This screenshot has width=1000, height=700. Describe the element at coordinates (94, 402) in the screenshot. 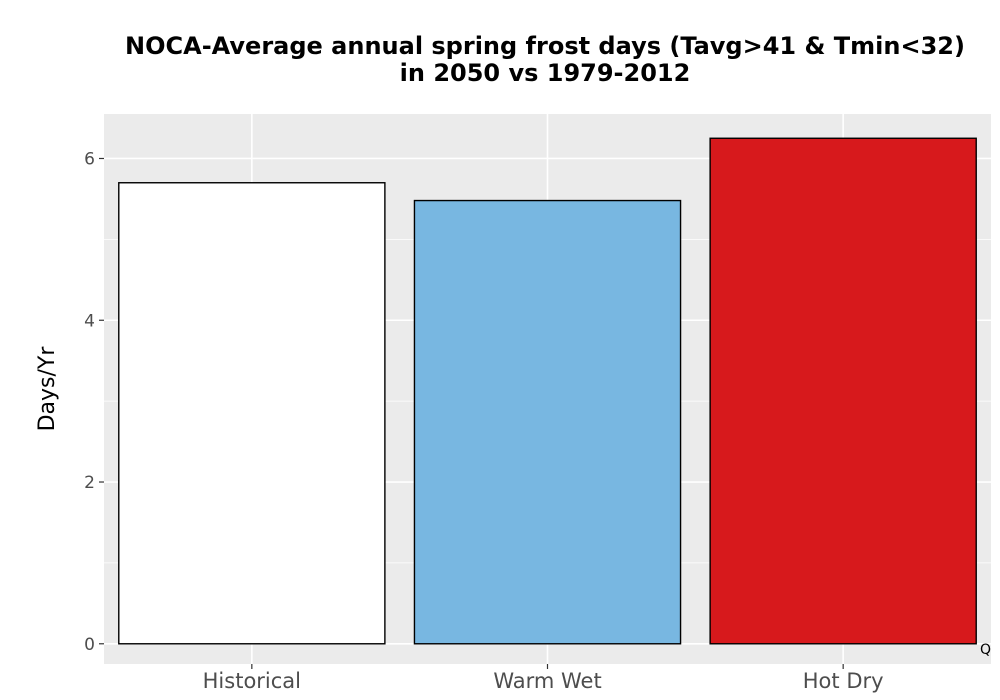

I see `y-axis-ticks: 0 2 4 6` at that location.